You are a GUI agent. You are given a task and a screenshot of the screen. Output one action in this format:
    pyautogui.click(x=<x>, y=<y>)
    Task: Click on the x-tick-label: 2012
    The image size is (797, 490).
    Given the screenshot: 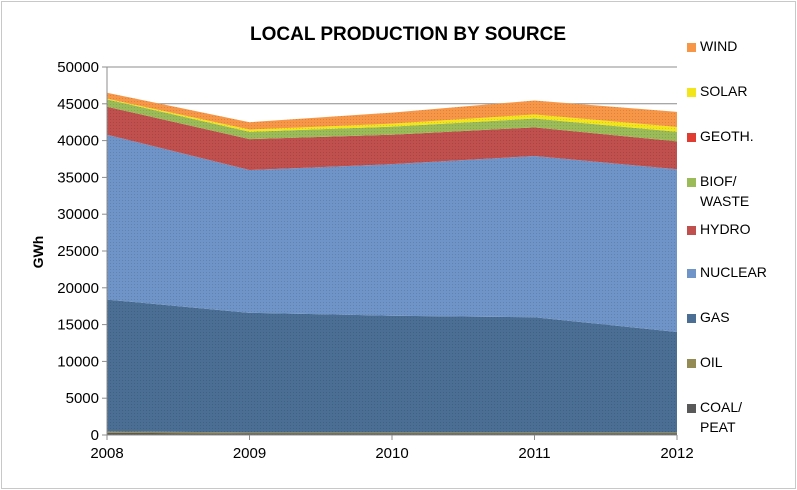 What is the action you would take?
    pyautogui.click(x=676, y=453)
    